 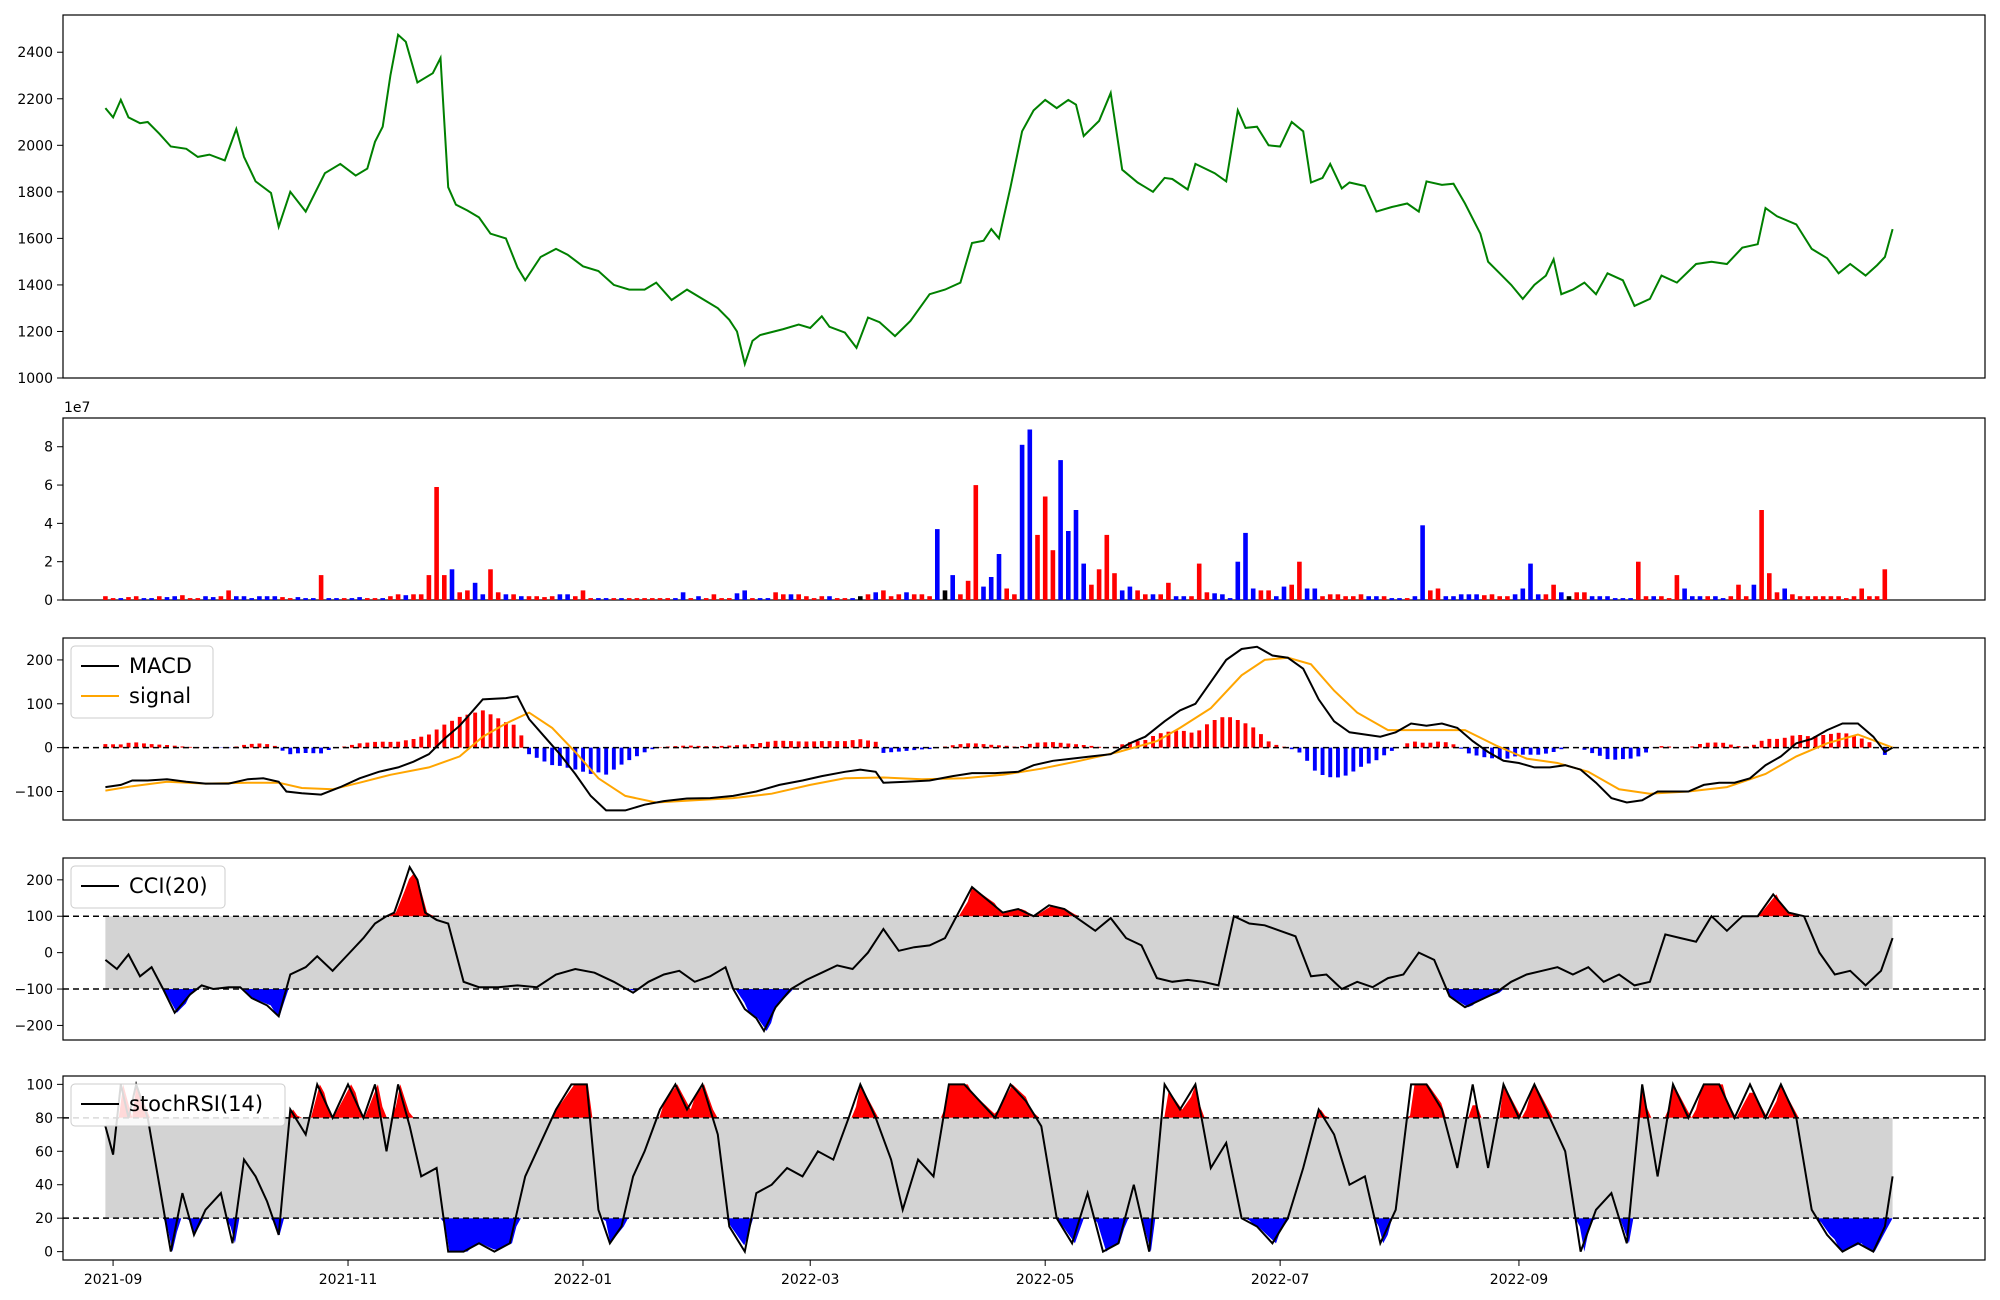 What do you see at coordinates (39, 1085) in the screenshot?
I see `stochrsi-ytick-label: 100` at bounding box center [39, 1085].